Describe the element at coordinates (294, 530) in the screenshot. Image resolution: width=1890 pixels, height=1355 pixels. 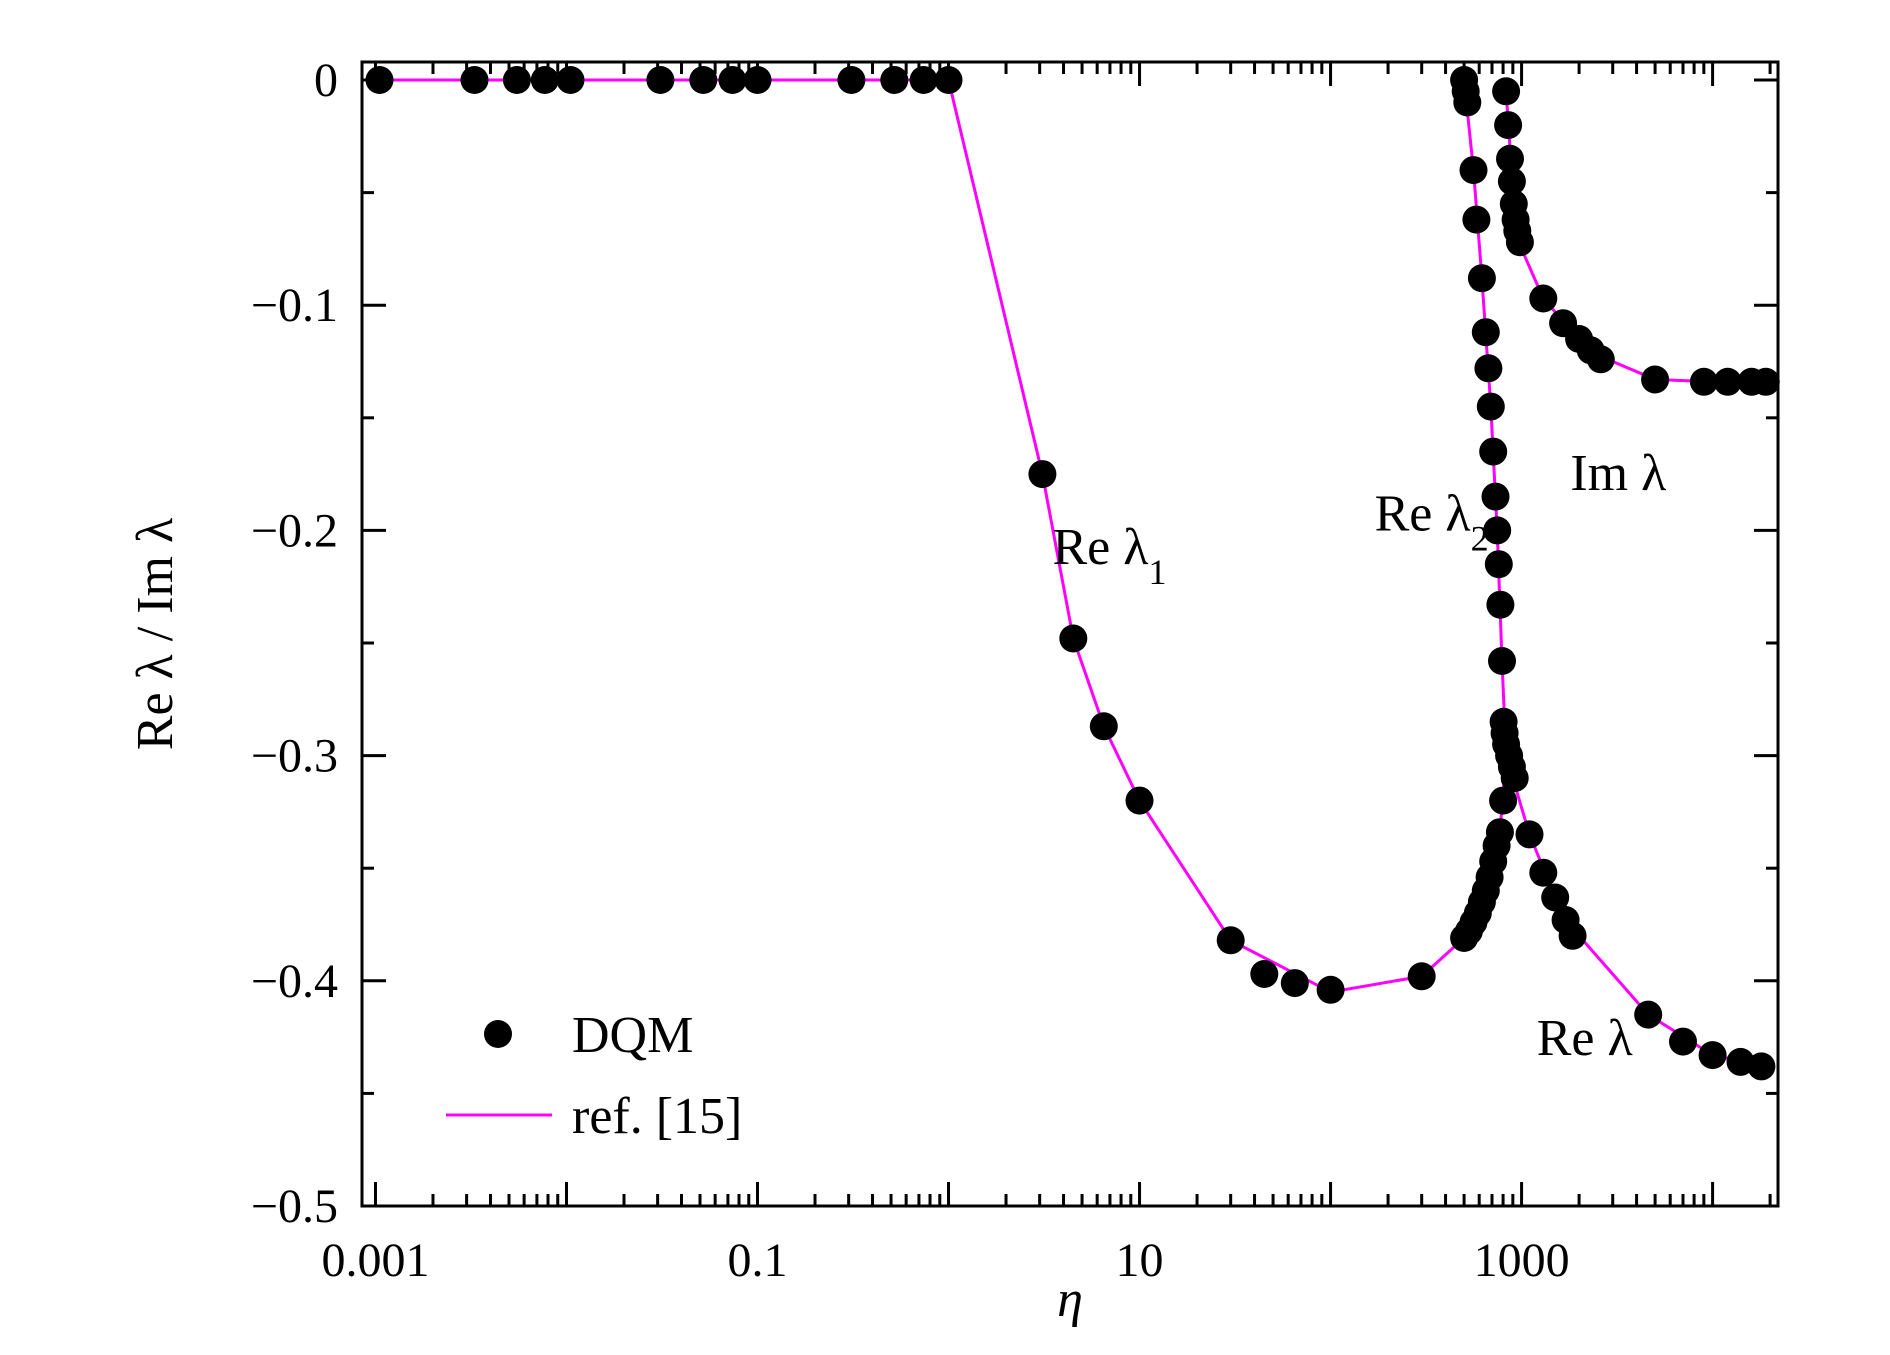
I see `y-tick-label: −0.2` at that location.